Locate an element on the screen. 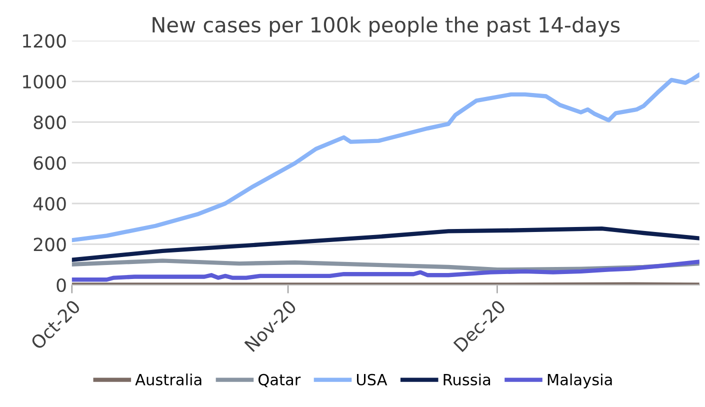  chart-title: New cases per 100k people the past 14-days is located at coordinates (386, 26).